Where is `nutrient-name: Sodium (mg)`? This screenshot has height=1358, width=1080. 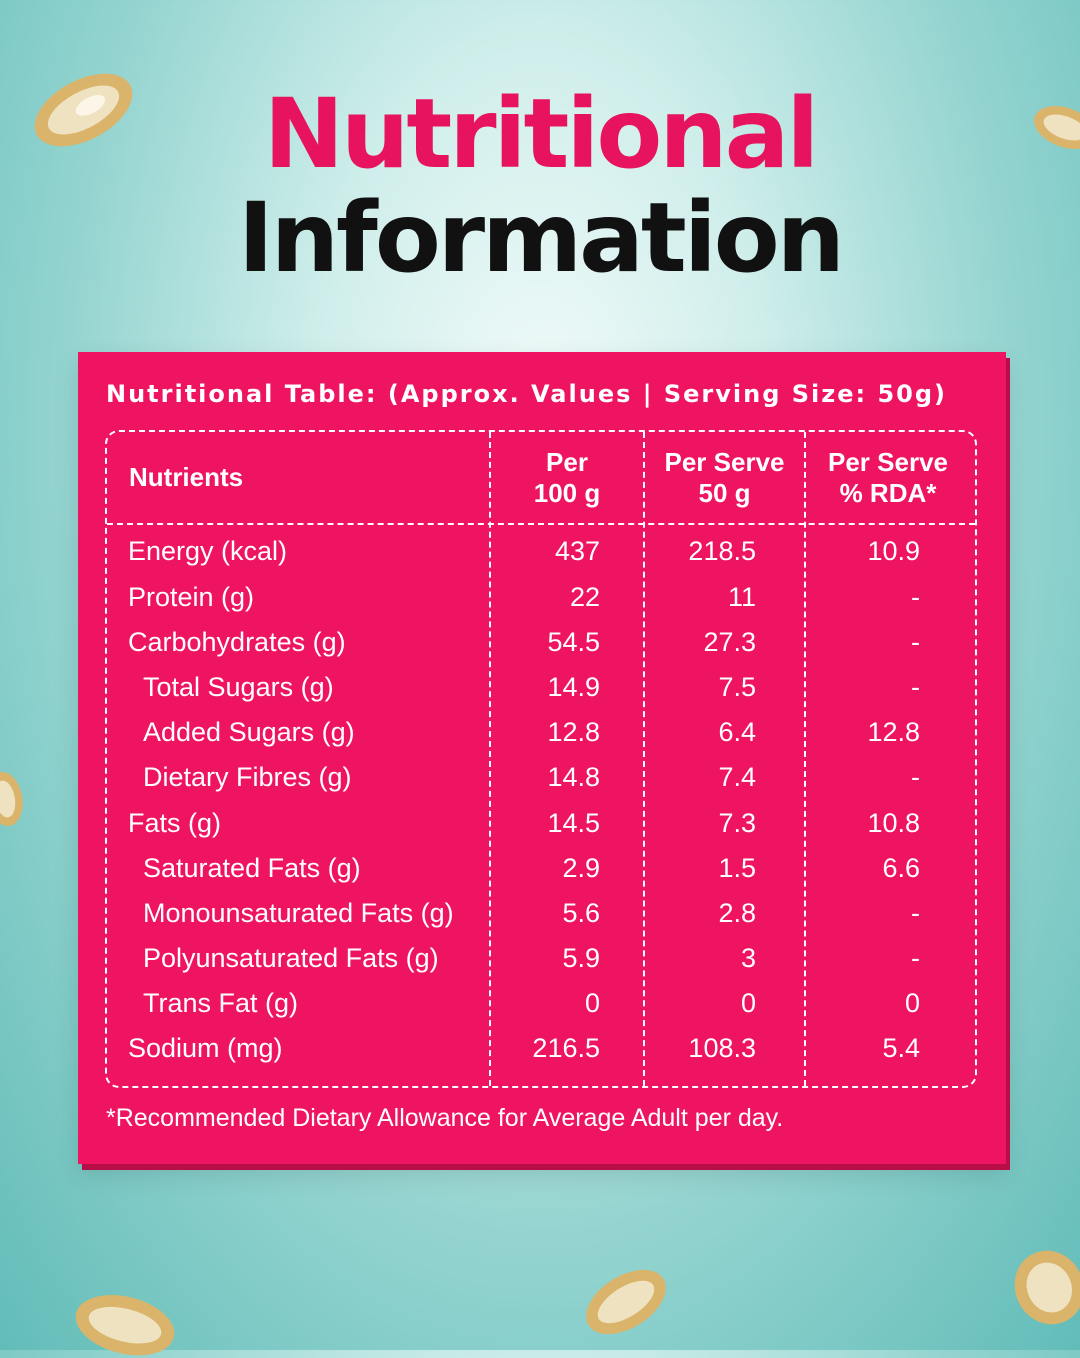
nutrient-name: Sodium (mg) is located at coordinates (205, 1048).